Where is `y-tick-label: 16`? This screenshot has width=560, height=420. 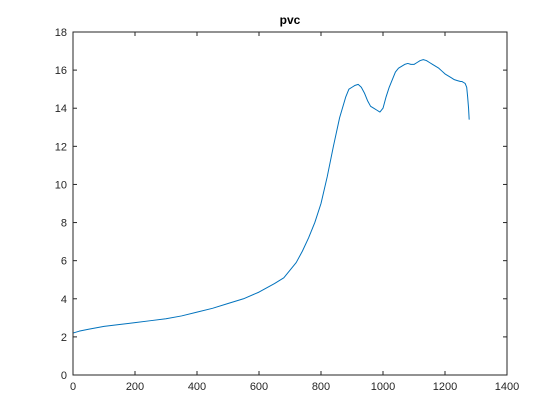 y-tick-label: 16 is located at coordinates (61, 71).